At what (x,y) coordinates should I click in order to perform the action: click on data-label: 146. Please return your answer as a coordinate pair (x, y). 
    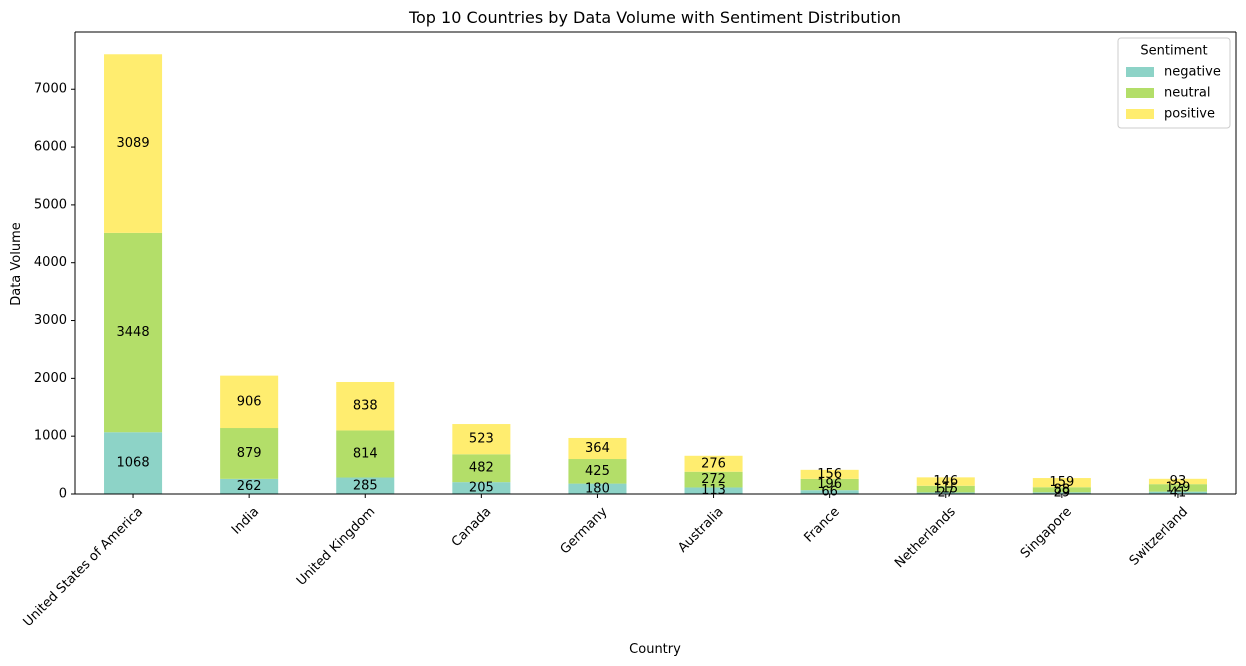
    Looking at the image, I should click on (945, 481).